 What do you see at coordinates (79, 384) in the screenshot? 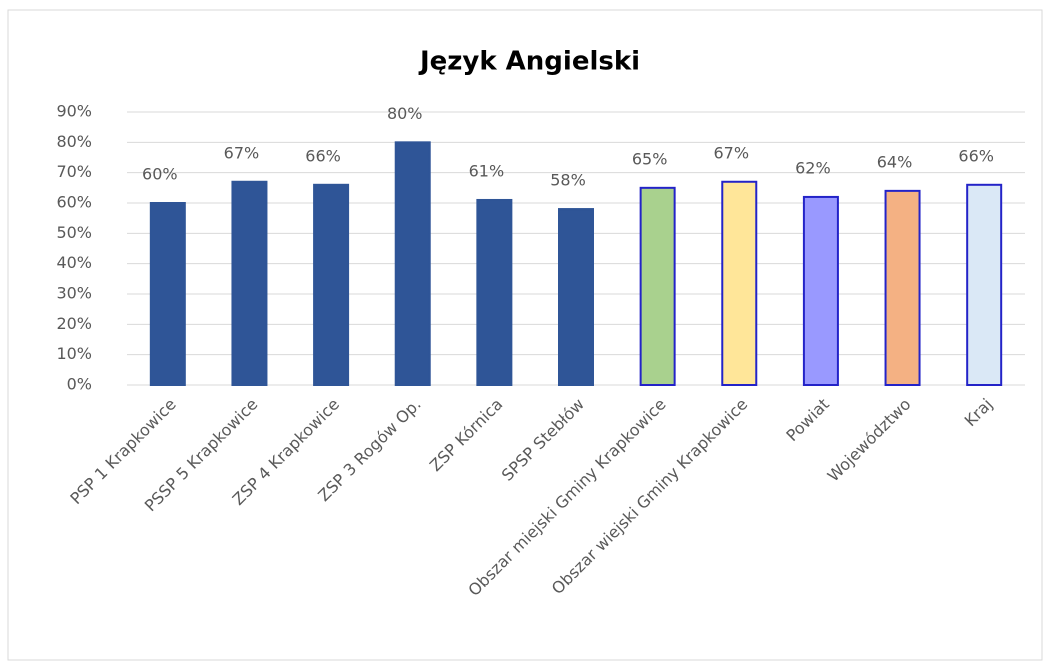
I see `y-tick-label: 0%` at bounding box center [79, 384].